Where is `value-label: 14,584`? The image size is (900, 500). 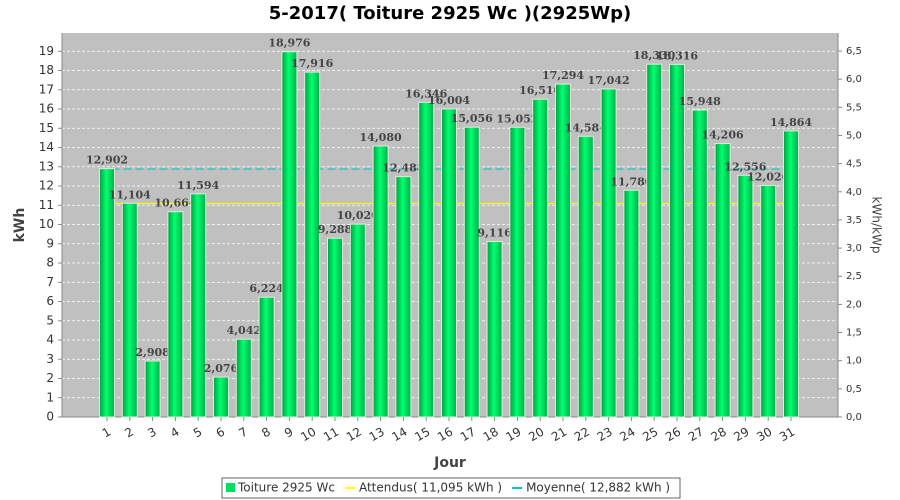
value-label: 14,584 is located at coordinates (586, 127).